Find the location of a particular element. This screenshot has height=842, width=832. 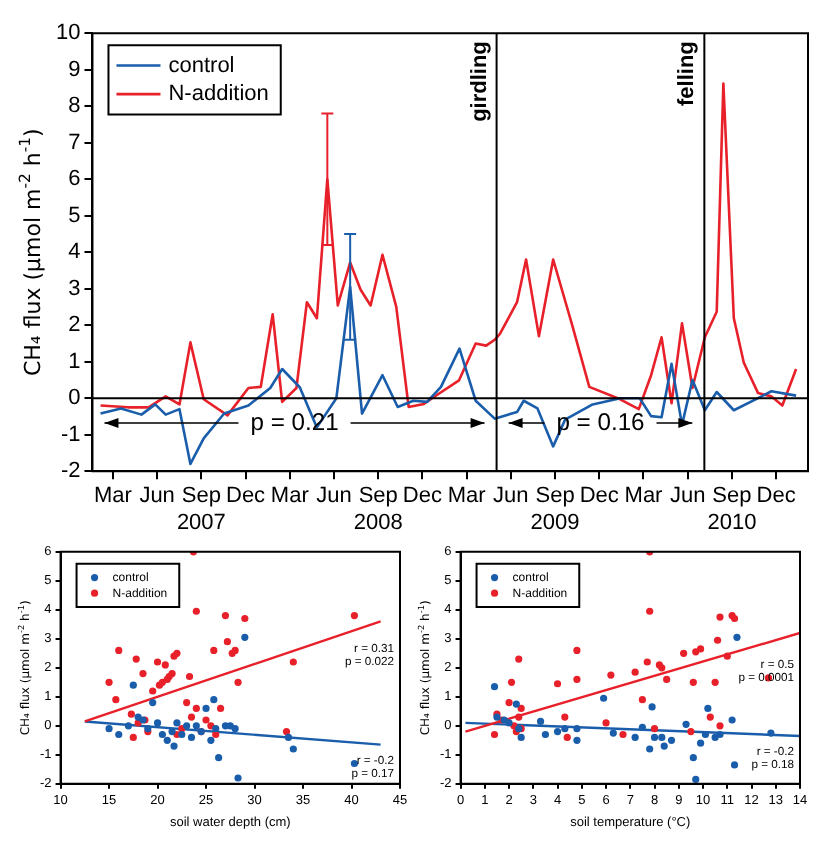

ref-line-label: felling is located at coordinates (687, 73).